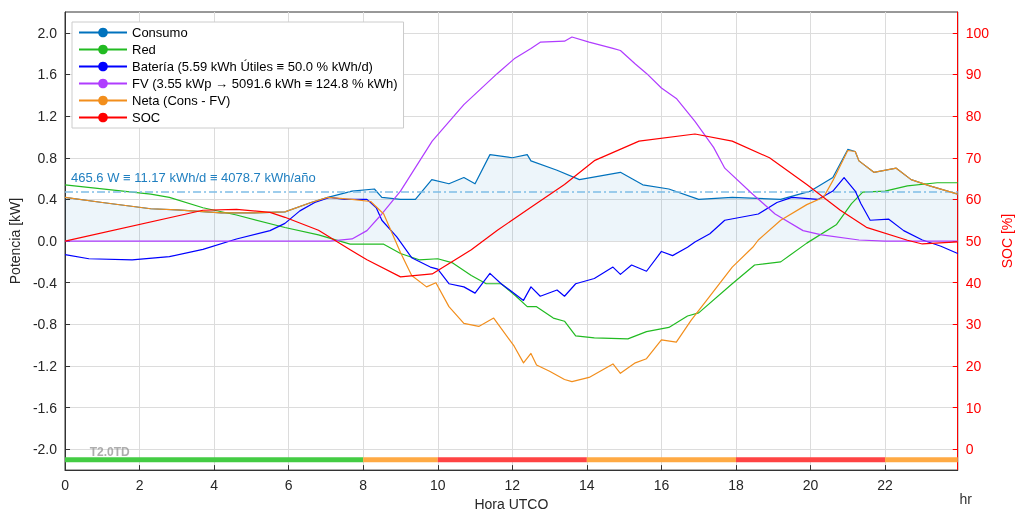 The height and width of the screenshot is (516, 1022). What do you see at coordinates (511, 504) in the screenshot?
I see `x-axis-title: Hora UTCO` at bounding box center [511, 504].